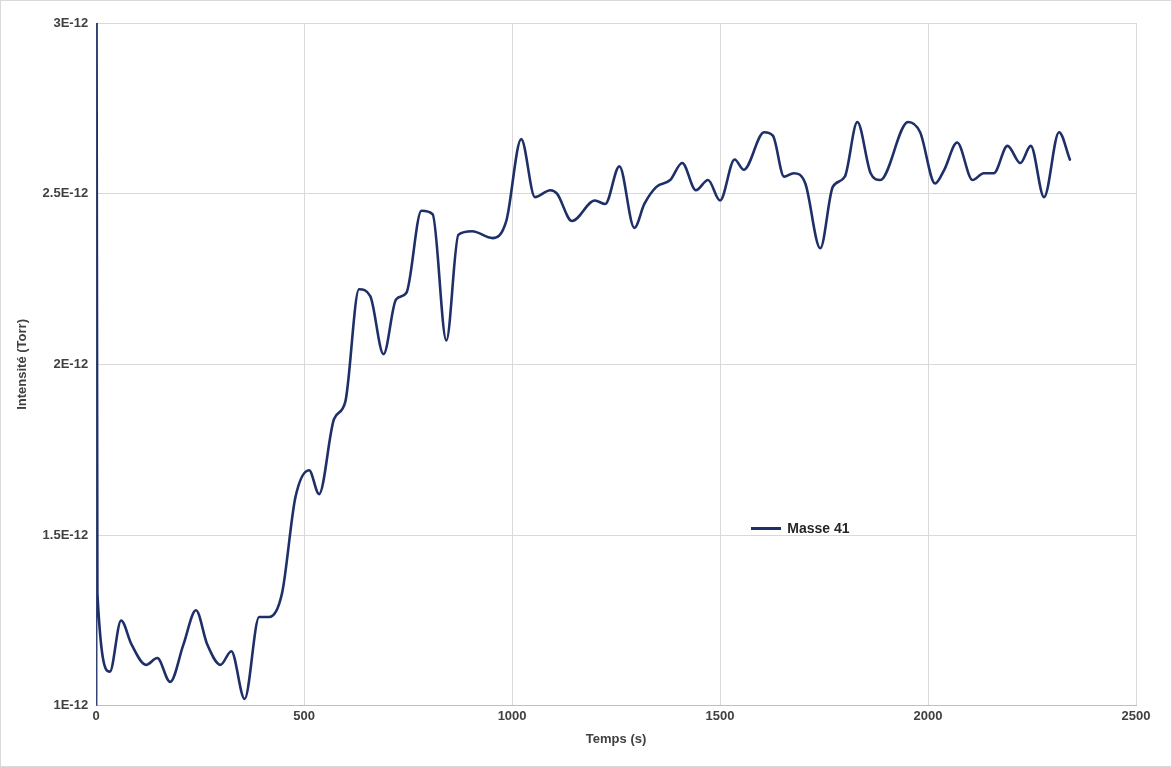 This screenshot has height=767, width=1172. I want to click on x-tick-label: 0, so click(96, 716).